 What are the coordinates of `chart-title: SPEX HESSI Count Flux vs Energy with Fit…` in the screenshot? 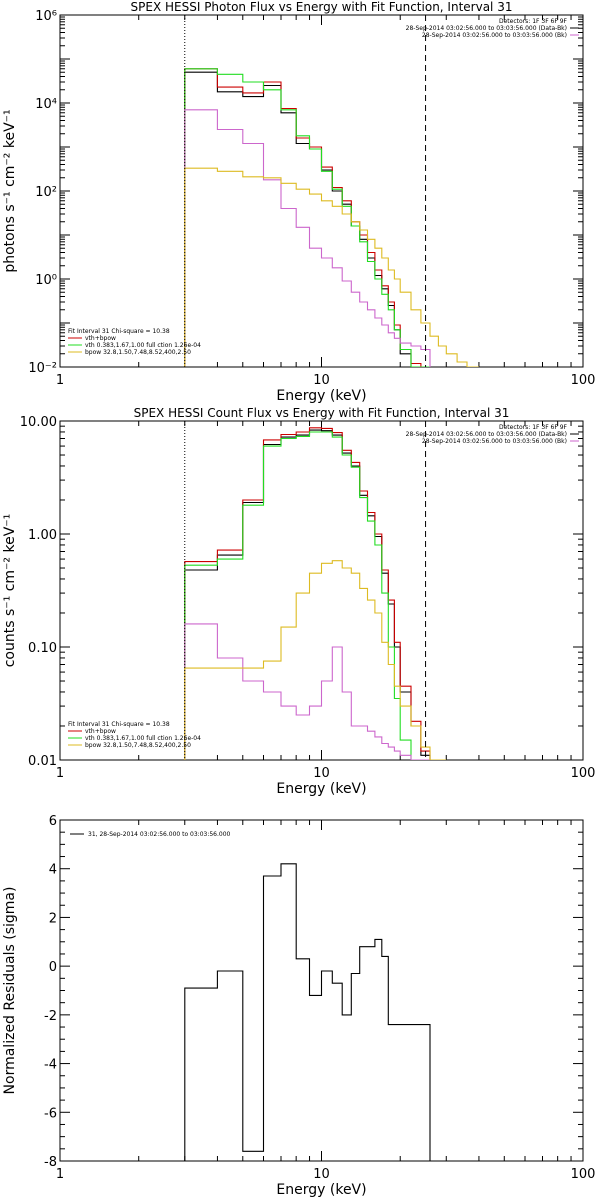 It's located at (322, 413).